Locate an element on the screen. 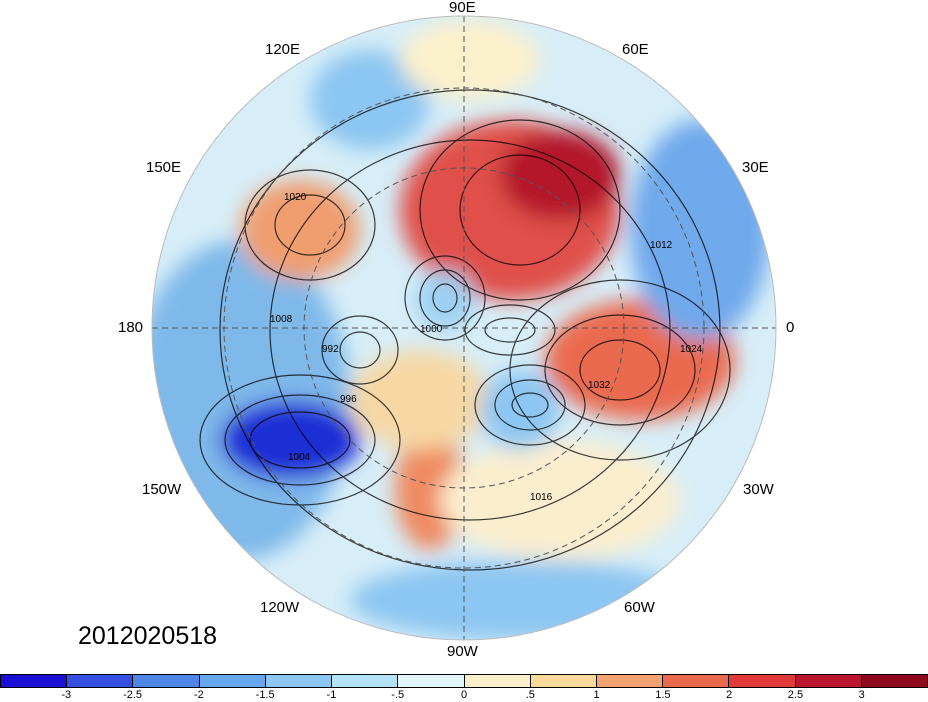 The height and width of the screenshot is (702, 928). isobar-label: 1032 is located at coordinates (599, 385).